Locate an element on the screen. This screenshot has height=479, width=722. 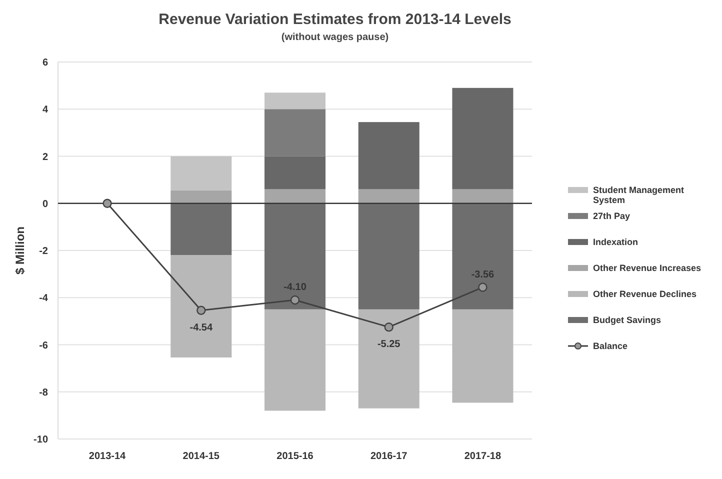
y-tick-label: -2 is located at coordinates (43, 251).